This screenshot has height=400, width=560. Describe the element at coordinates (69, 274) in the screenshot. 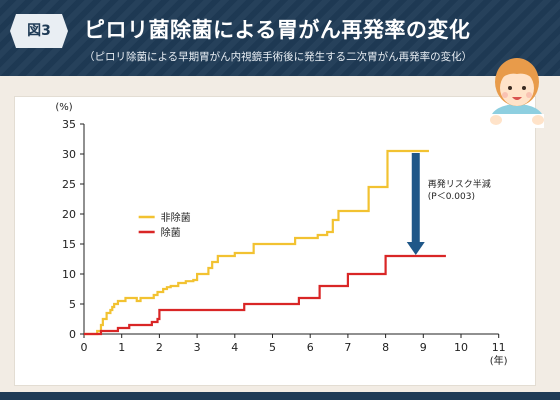

I see `y-tick-label: 10` at that location.